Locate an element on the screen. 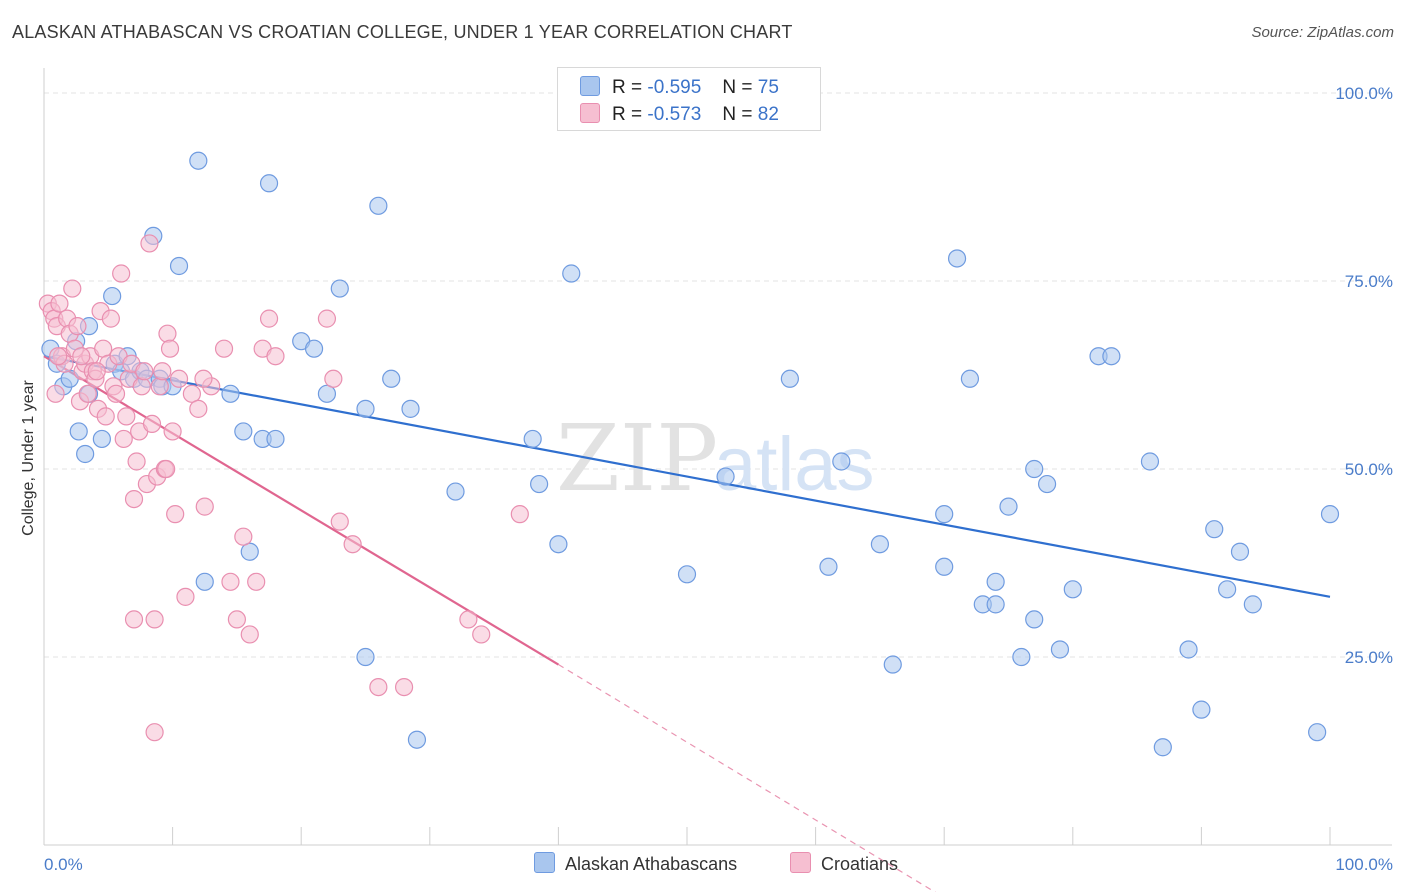  legend-n-value: 82 is located at coordinates (768, 114).